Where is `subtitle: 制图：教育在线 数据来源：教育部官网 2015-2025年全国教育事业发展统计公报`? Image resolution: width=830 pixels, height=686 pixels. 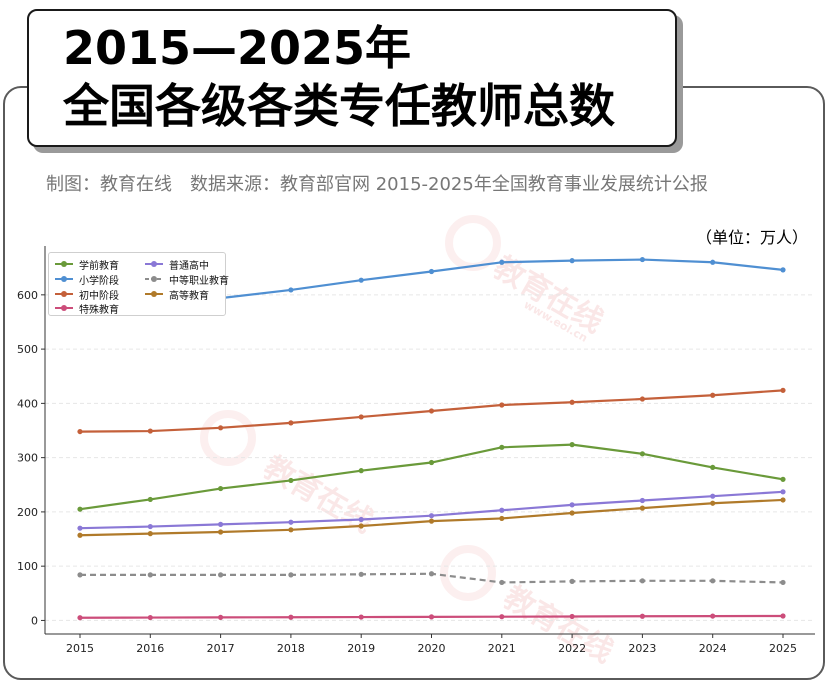
subtitle: 制图：教育在线 数据来源：教育部官网 2015-2025年全国教育事业发展统计公报 is located at coordinates (377, 183).